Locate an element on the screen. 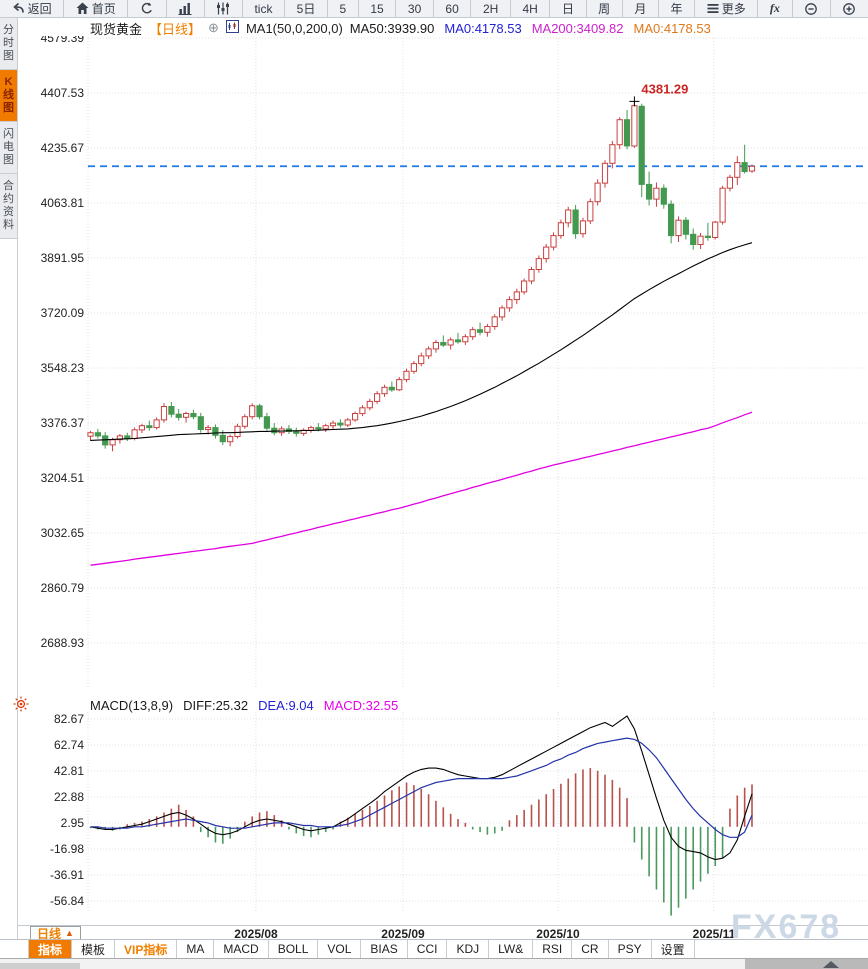 The image size is (868, 969). top-toolbar: 返回 首页 tick 5日 5 15 30 60 2H 4H 日周月年更多 fx is located at coordinates (434, 9).